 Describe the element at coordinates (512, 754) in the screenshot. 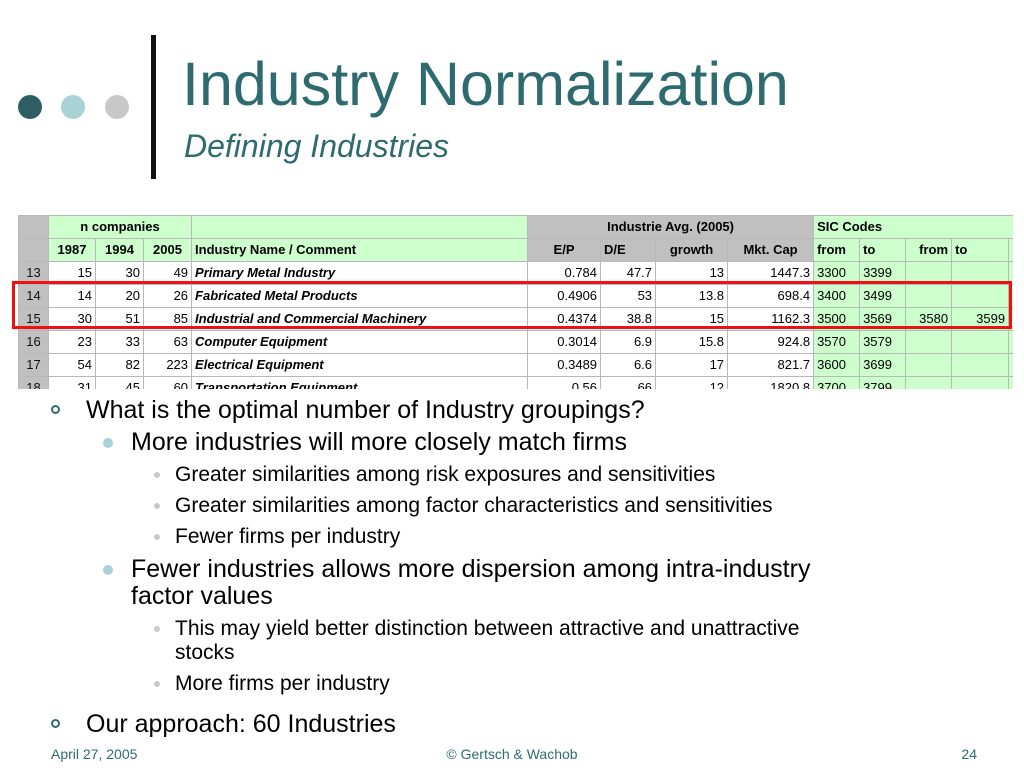

I see `footer-copyright: © Gertsch & Wachob` at that location.